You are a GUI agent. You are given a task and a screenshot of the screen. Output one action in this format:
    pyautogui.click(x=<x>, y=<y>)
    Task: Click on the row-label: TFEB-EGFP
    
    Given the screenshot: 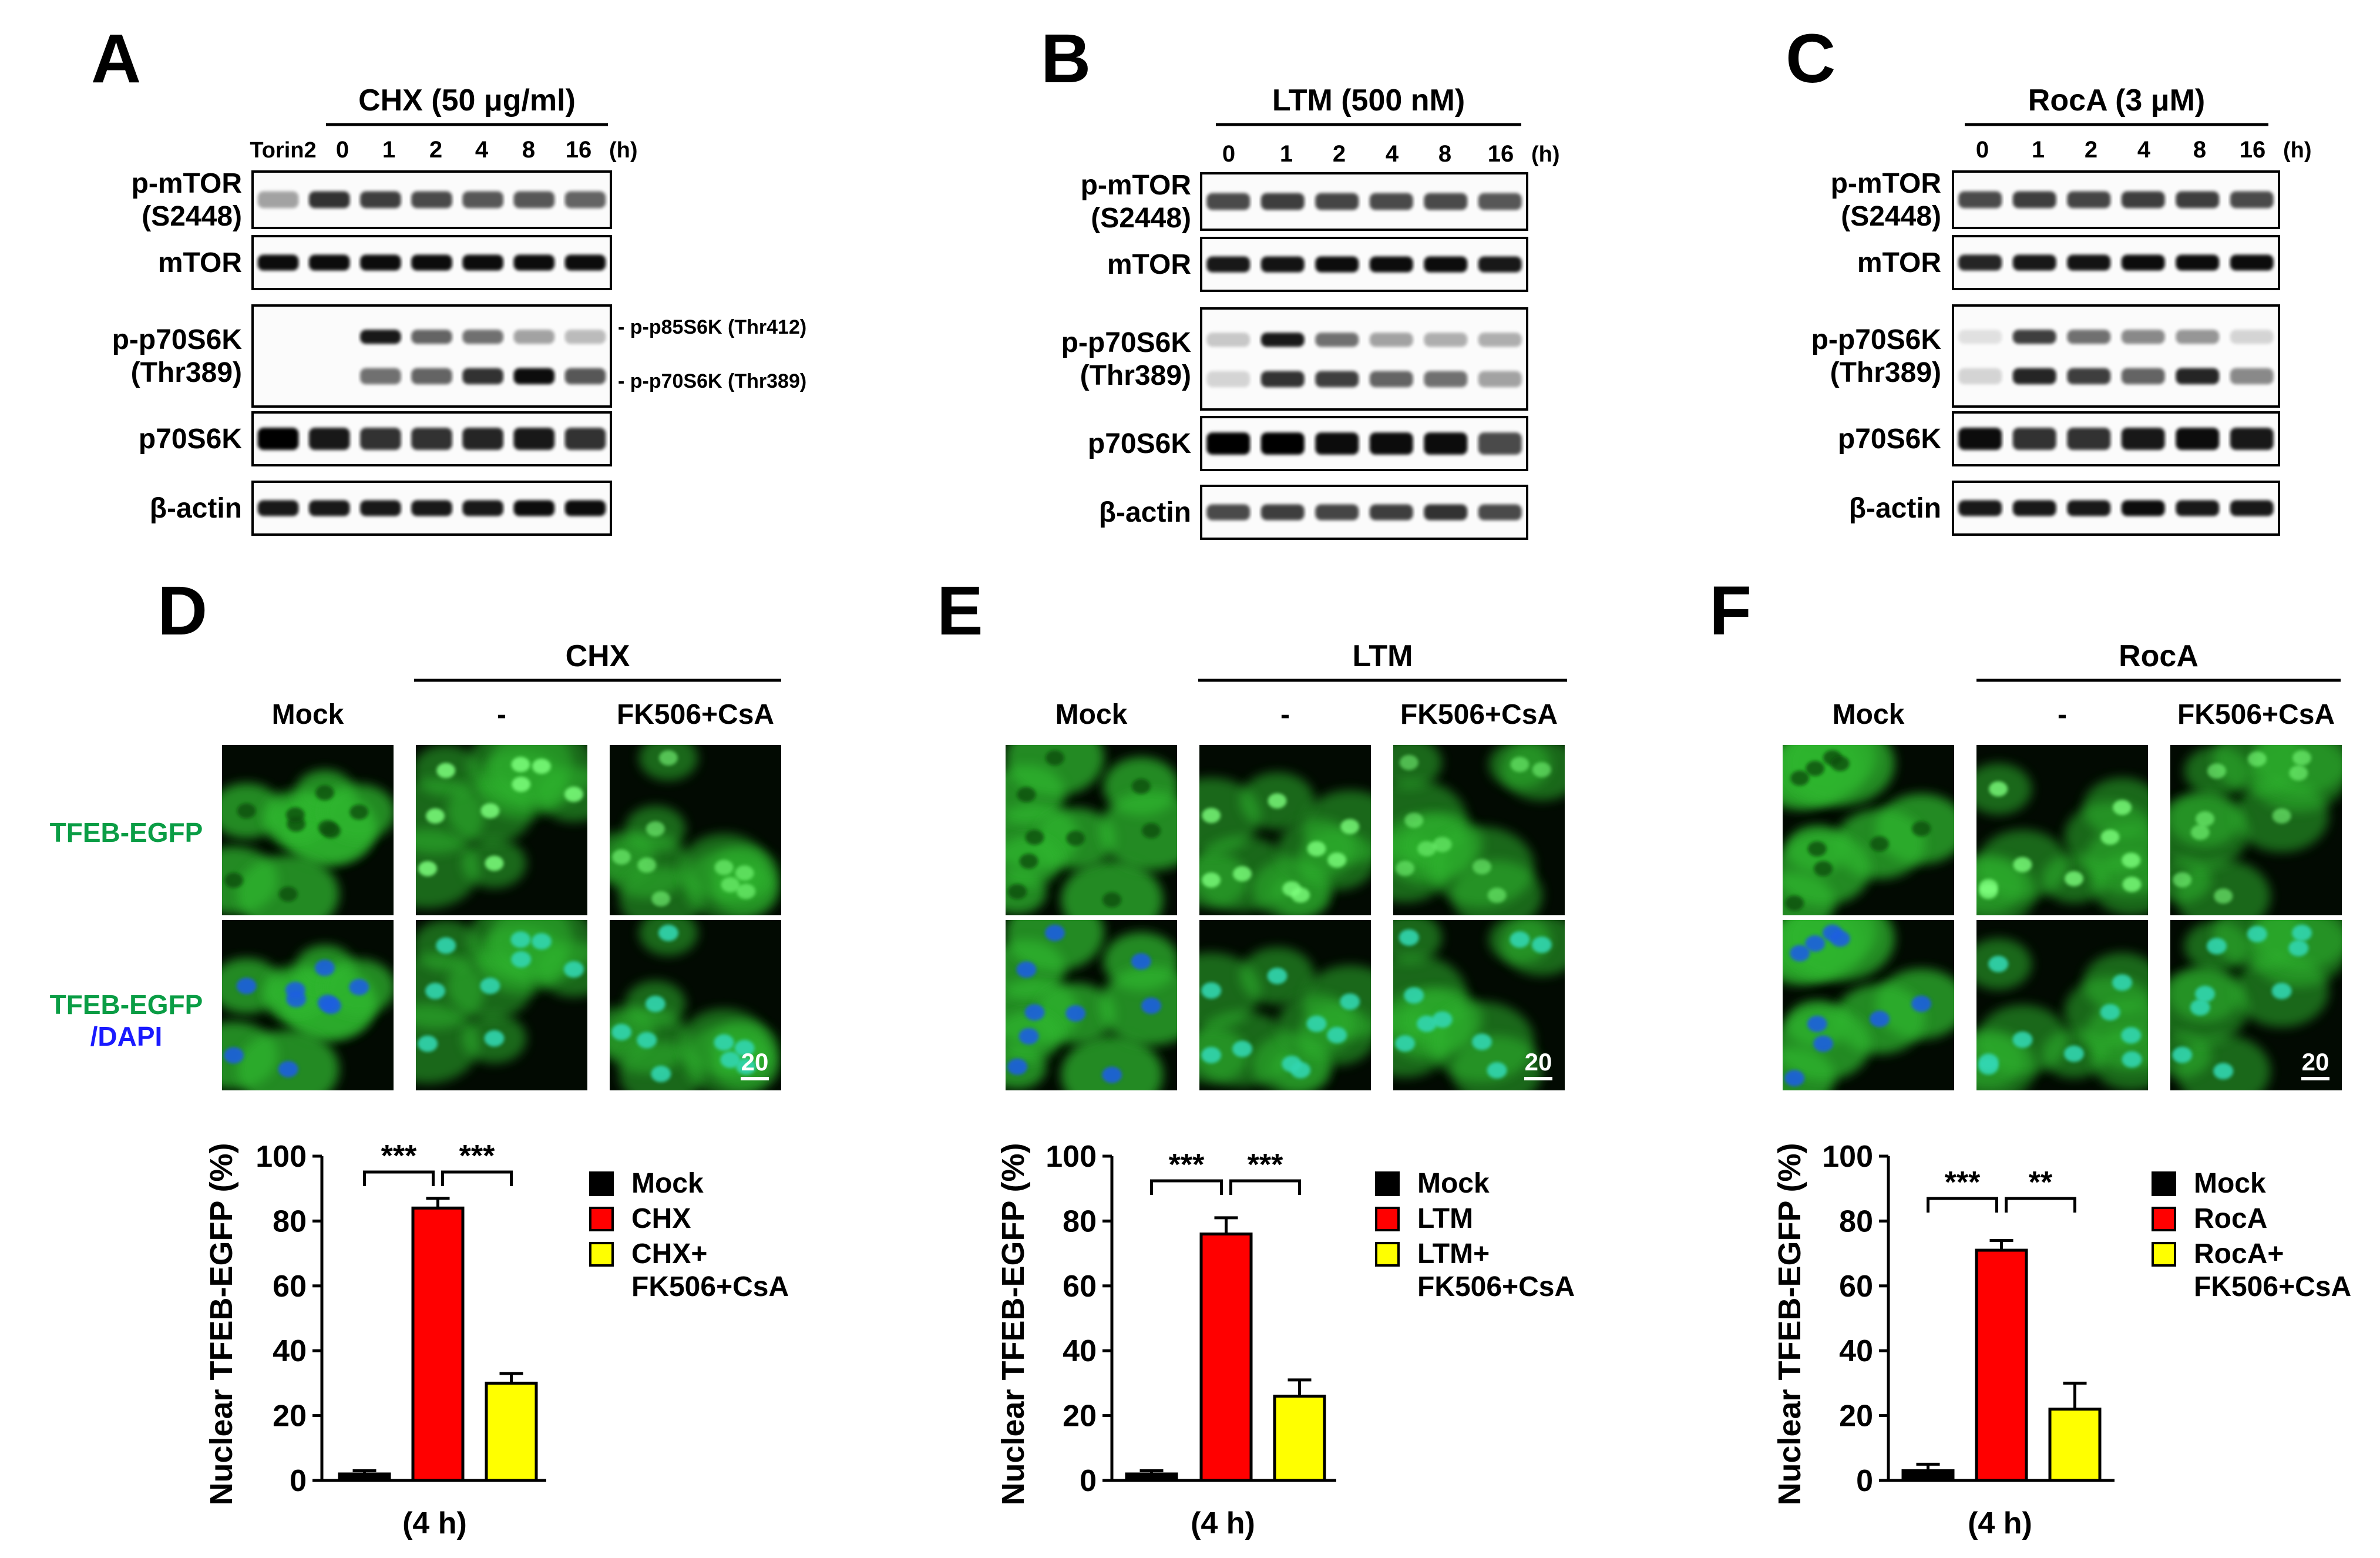 What is the action you would take?
    pyautogui.click(x=126, y=832)
    